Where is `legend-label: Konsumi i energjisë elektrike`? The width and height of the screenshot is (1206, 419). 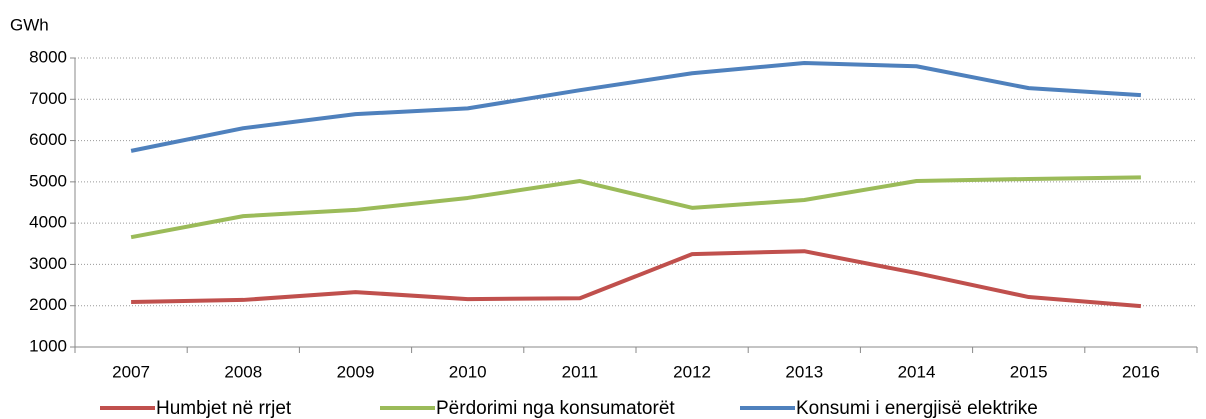 legend-label: Konsumi i energjisë elektrike is located at coordinates (917, 408).